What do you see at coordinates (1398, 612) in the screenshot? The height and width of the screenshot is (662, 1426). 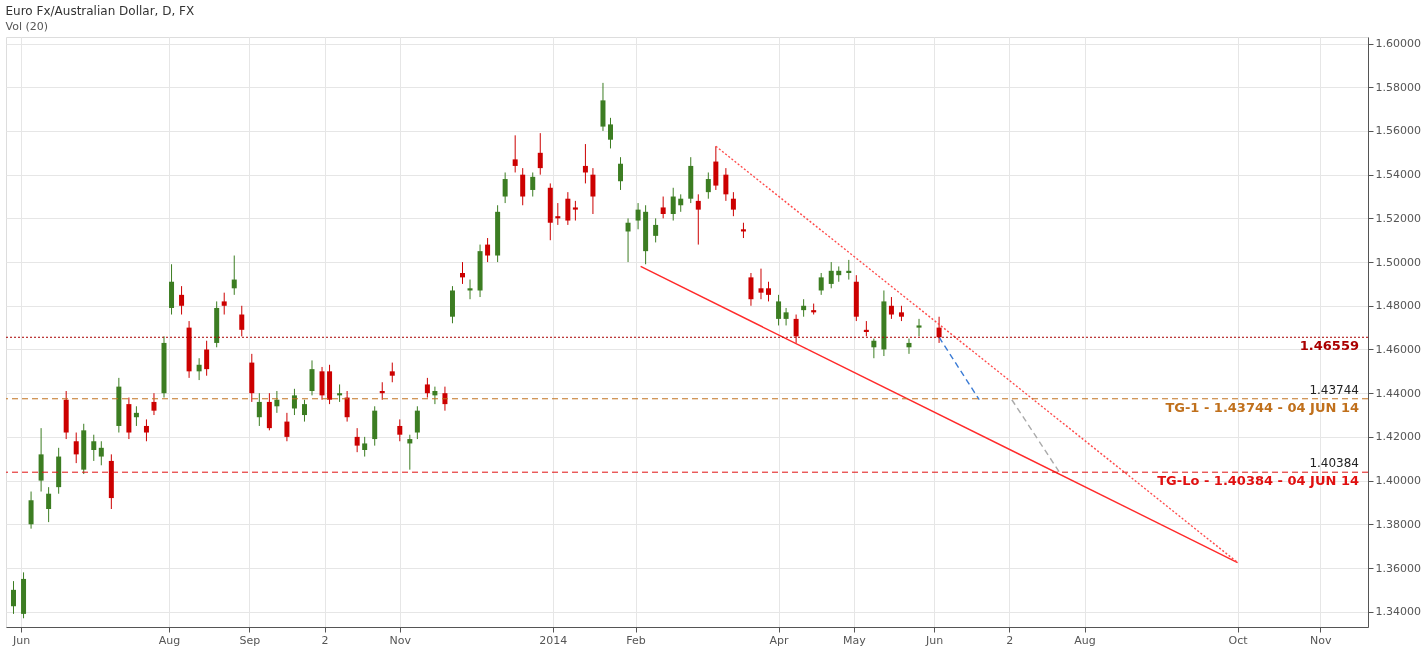 I see `y-tick-label: 1.34000` at bounding box center [1398, 612].